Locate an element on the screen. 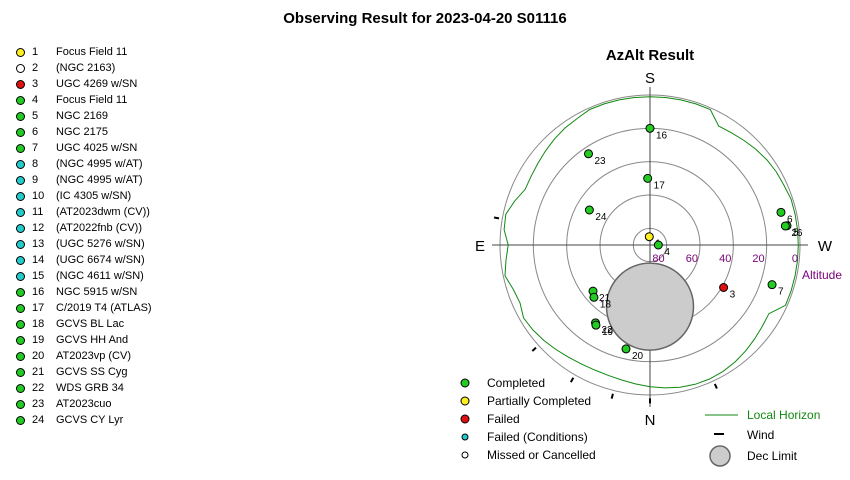 The width and height of the screenshot is (850, 480). target-name: (UGC 5276 w/SN) is located at coordinates (100, 244).